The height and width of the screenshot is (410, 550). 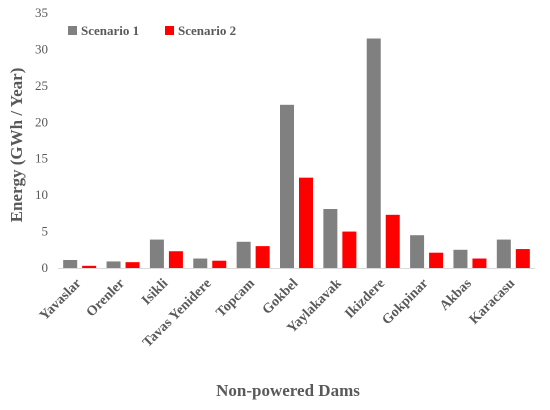 I want to click on y-tick-label: 0, so click(x=45, y=267).